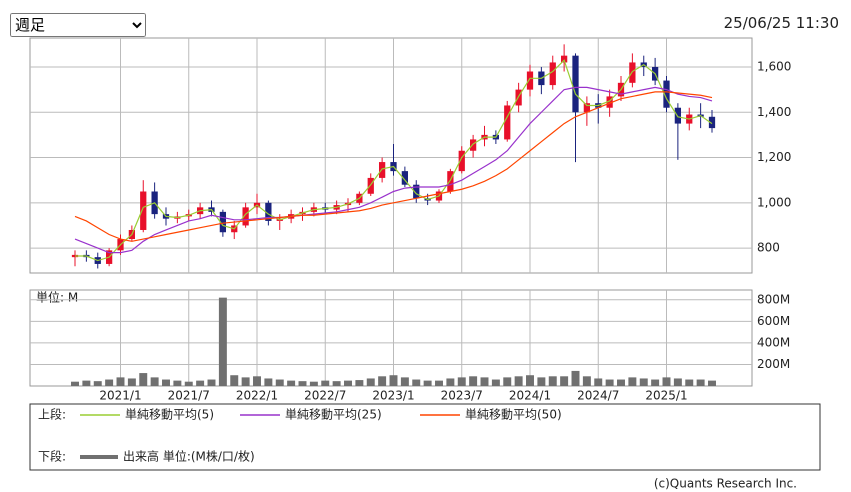 Image resolution: width=851 pixels, height=492 pixels. What do you see at coordinates (52, 456) in the screenshot?
I see `legend-lower: 下段:` at bounding box center [52, 456].